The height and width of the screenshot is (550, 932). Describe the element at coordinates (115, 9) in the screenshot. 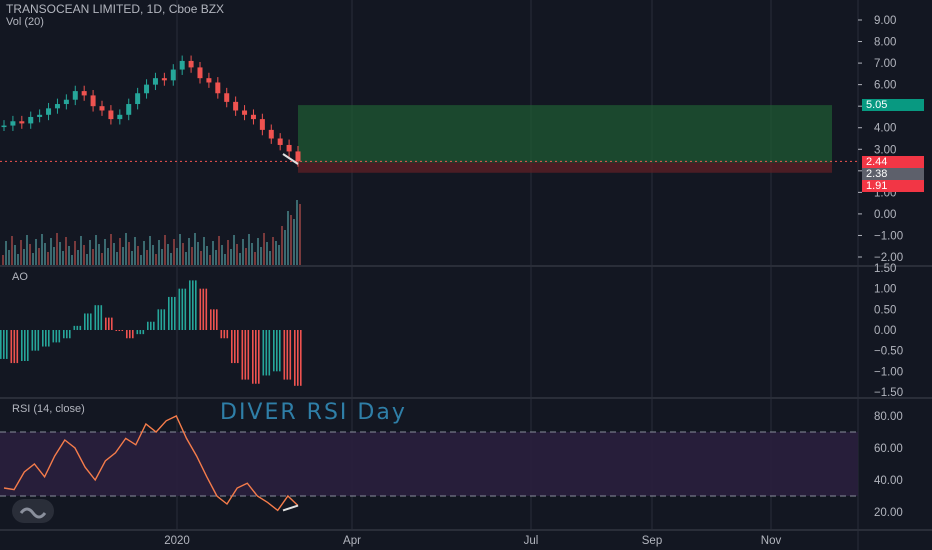

I see `symbol-title: TRANSOCEAN LIMITED, 1D, Cboe BZX` at that location.